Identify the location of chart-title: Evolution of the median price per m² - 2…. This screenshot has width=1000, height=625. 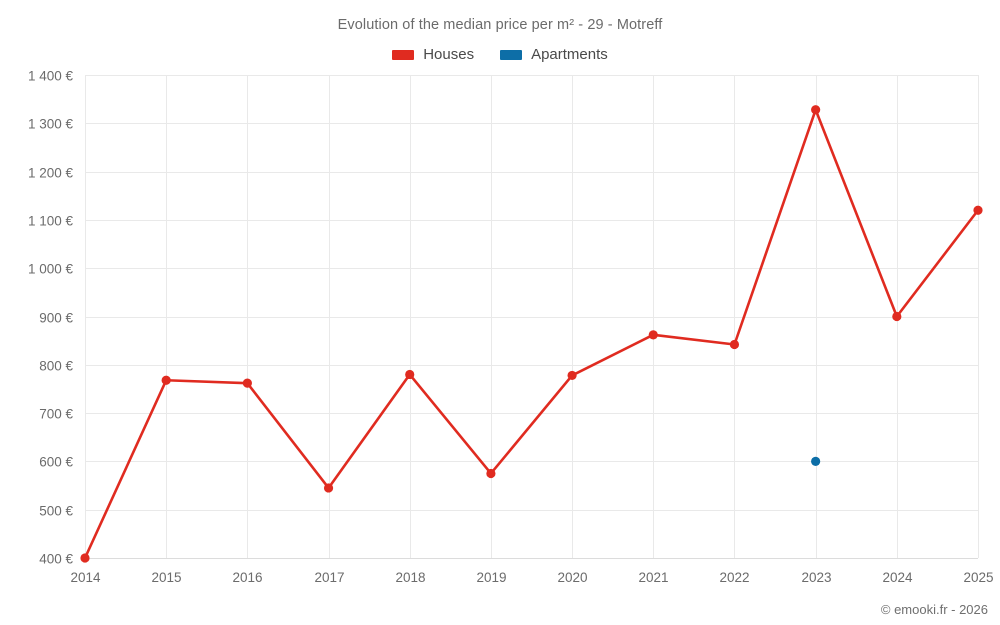
(500, 25).